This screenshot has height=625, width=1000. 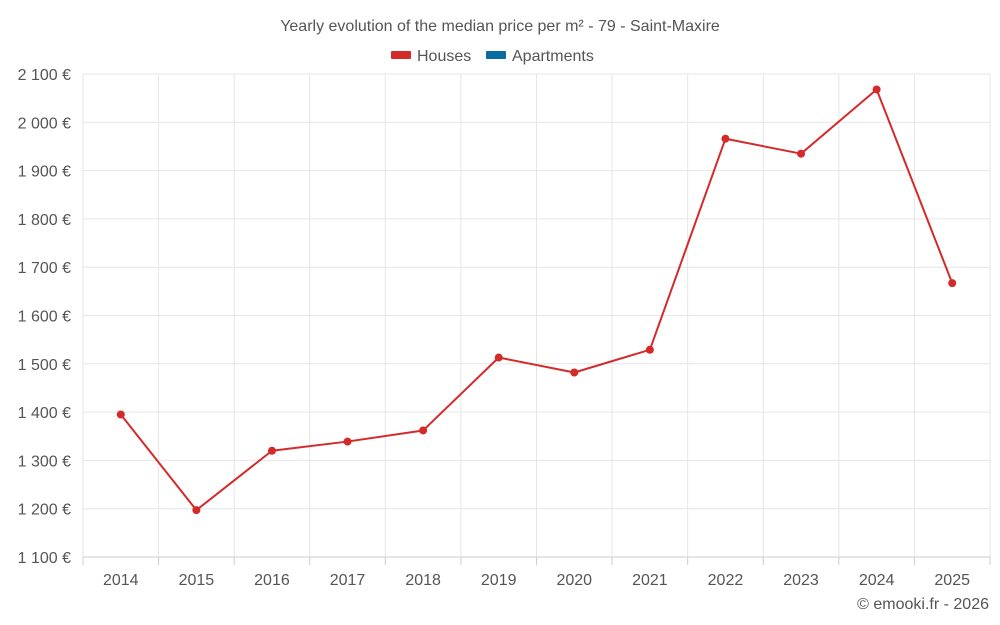 What do you see at coordinates (401, 55) in the screenshot?
I see `legend-swatch-houses` at bounding box center [401, 55].